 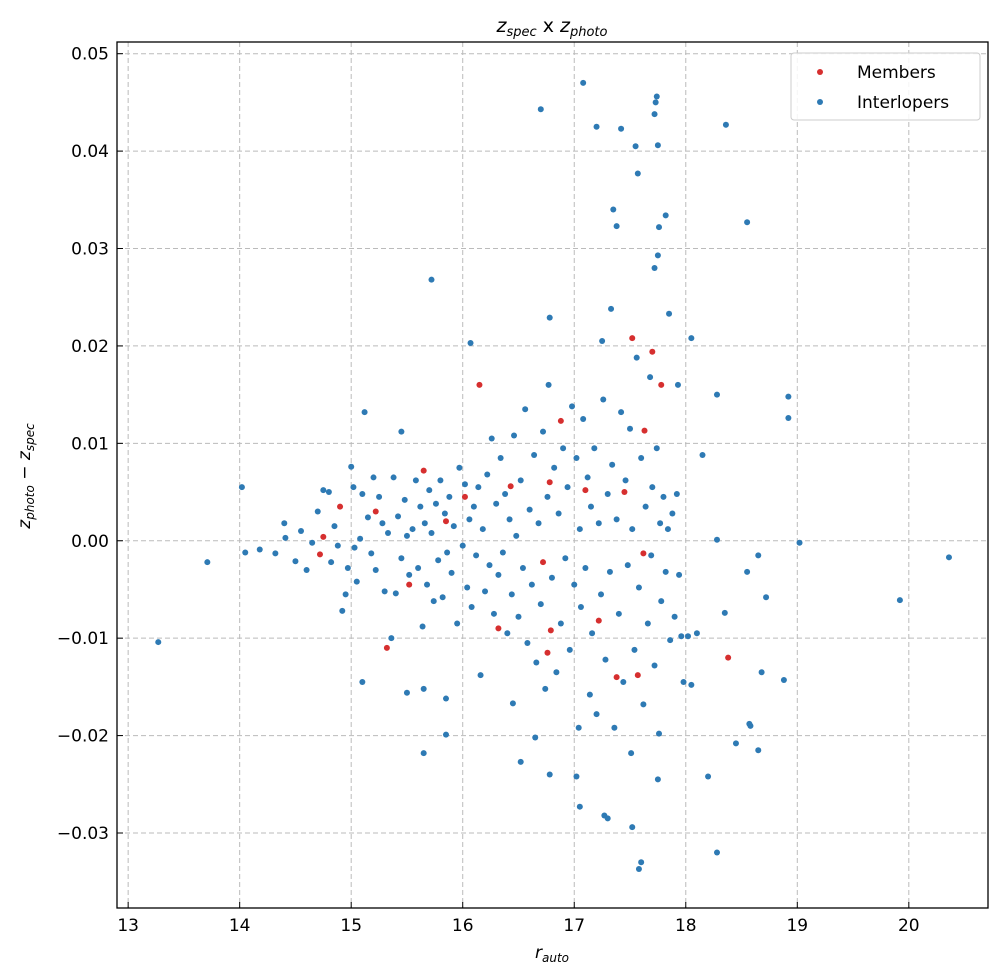 I want to click on y-tick-label: −0.02, so click(x=83, y=737).